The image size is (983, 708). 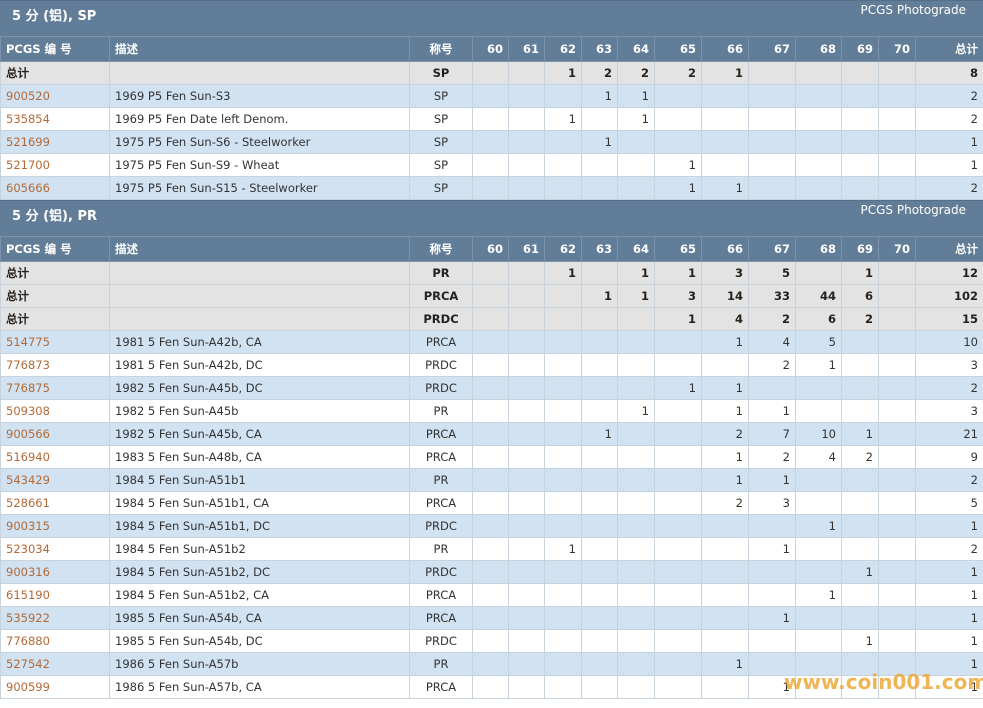 I want to click on total-count-cell: 2, so click(x=949, y=549).